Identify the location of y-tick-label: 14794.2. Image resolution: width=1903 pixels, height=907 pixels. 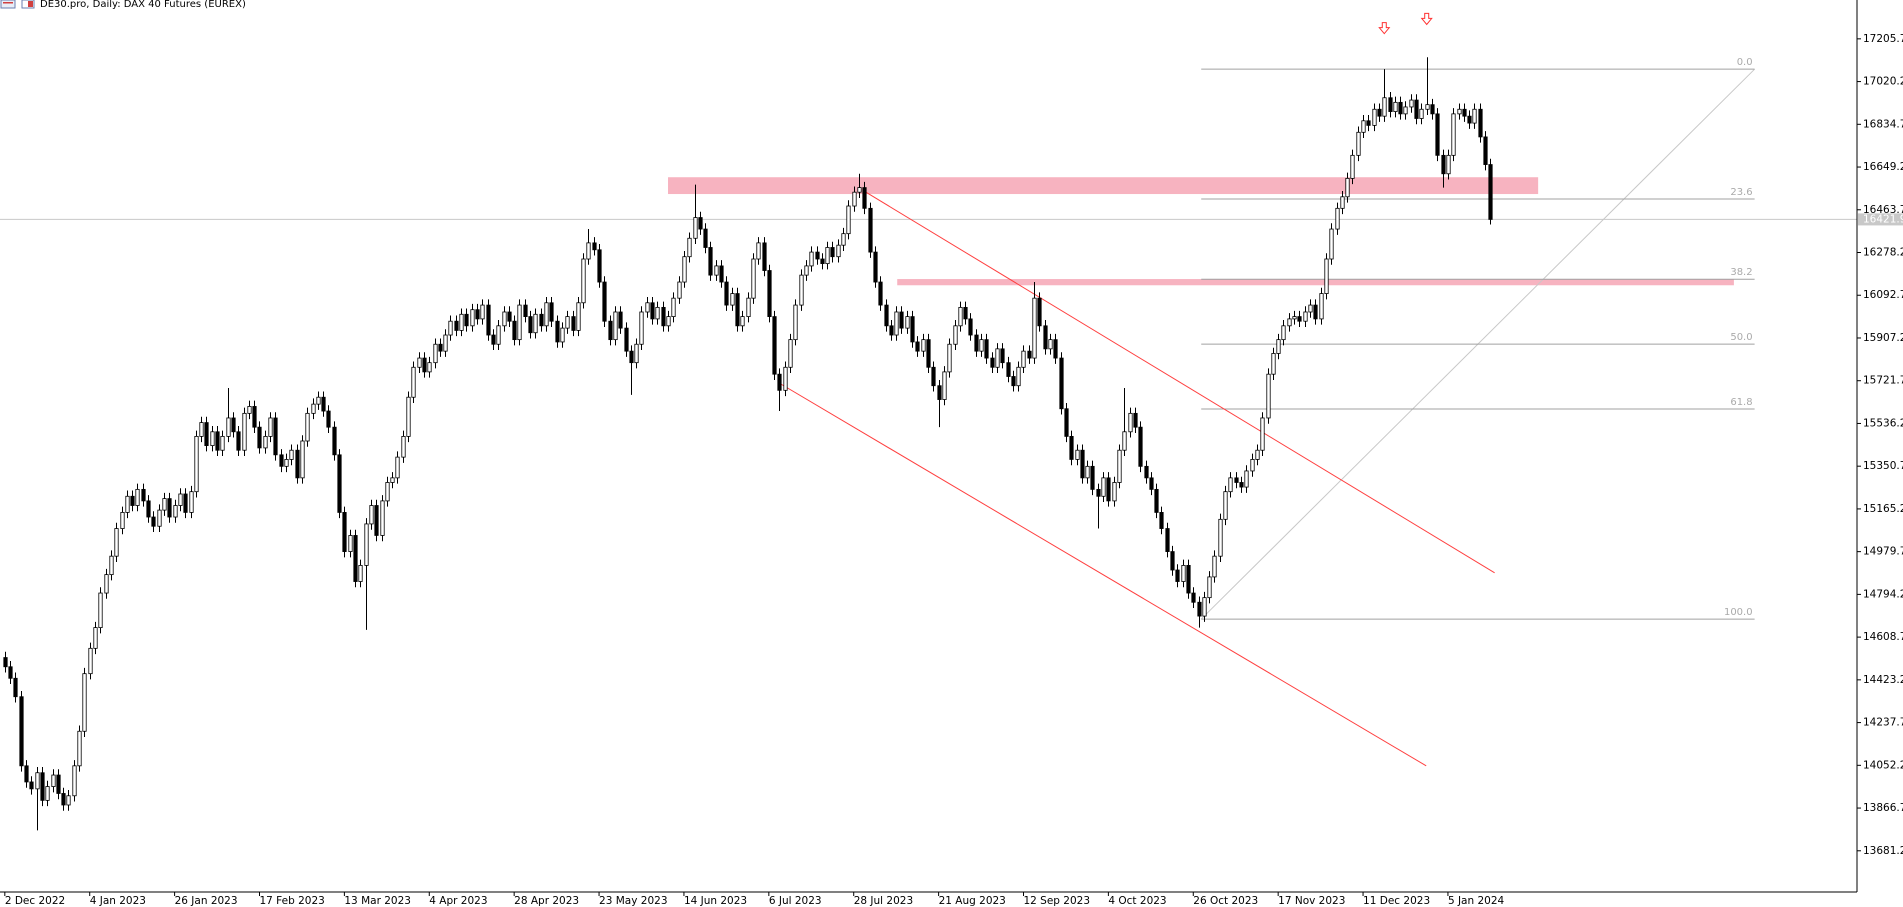
(1883, 594).